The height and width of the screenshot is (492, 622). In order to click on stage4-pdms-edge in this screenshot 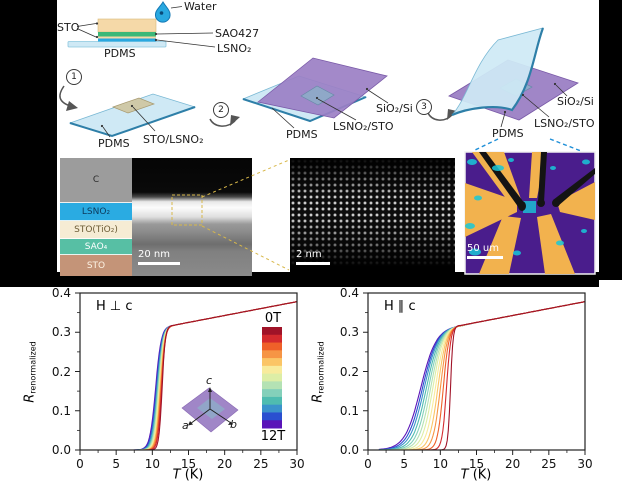, I will do `click(498, 72)`.